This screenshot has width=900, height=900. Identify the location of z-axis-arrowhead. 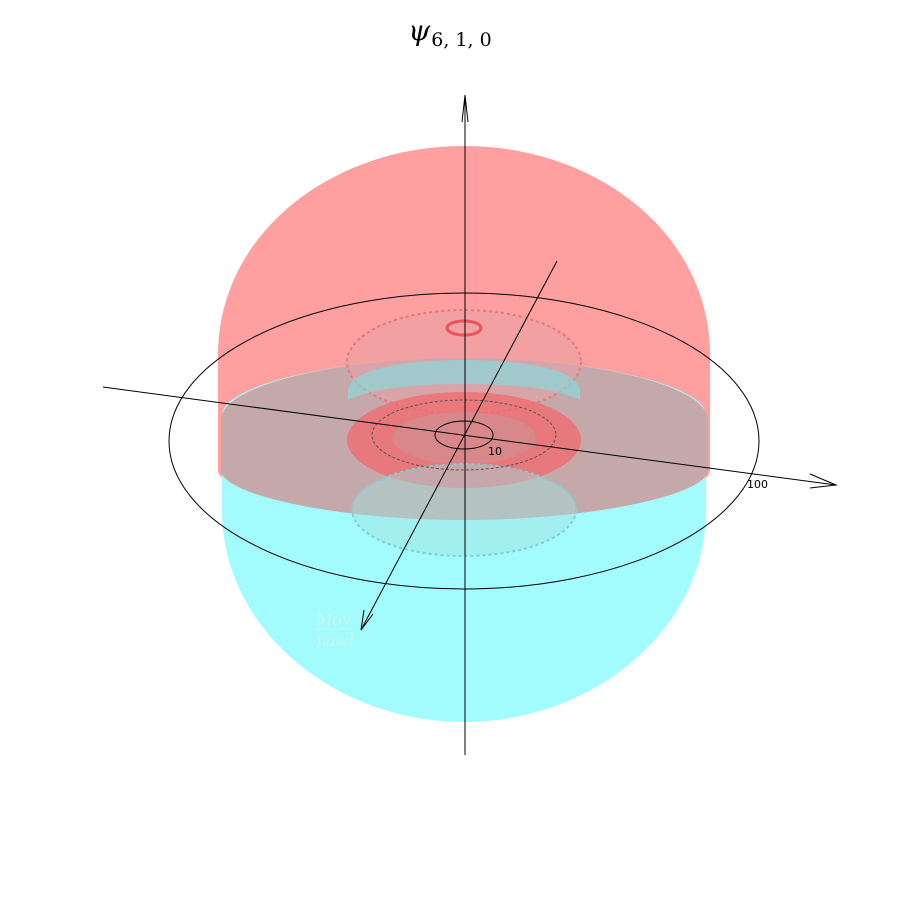
(465, 108).